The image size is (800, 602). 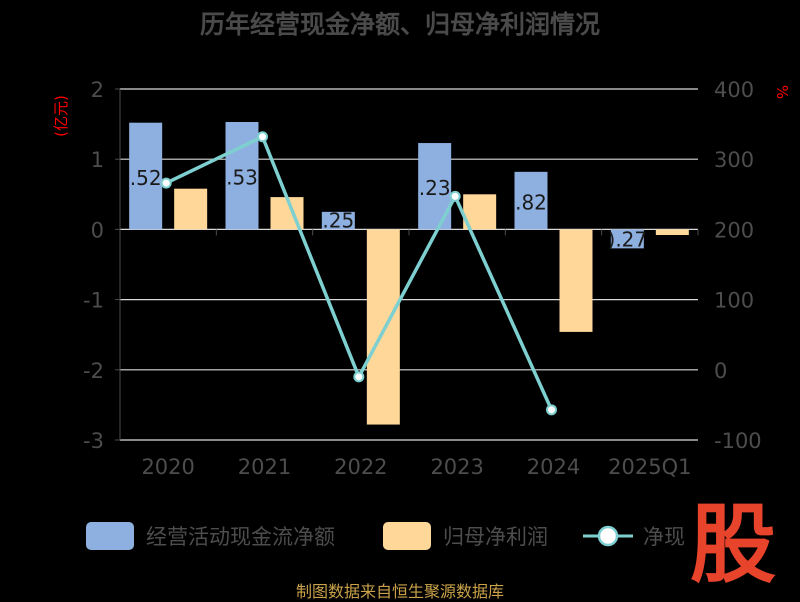 I want to click on y-right-tick-label: 0, so click(x=720, y=371).